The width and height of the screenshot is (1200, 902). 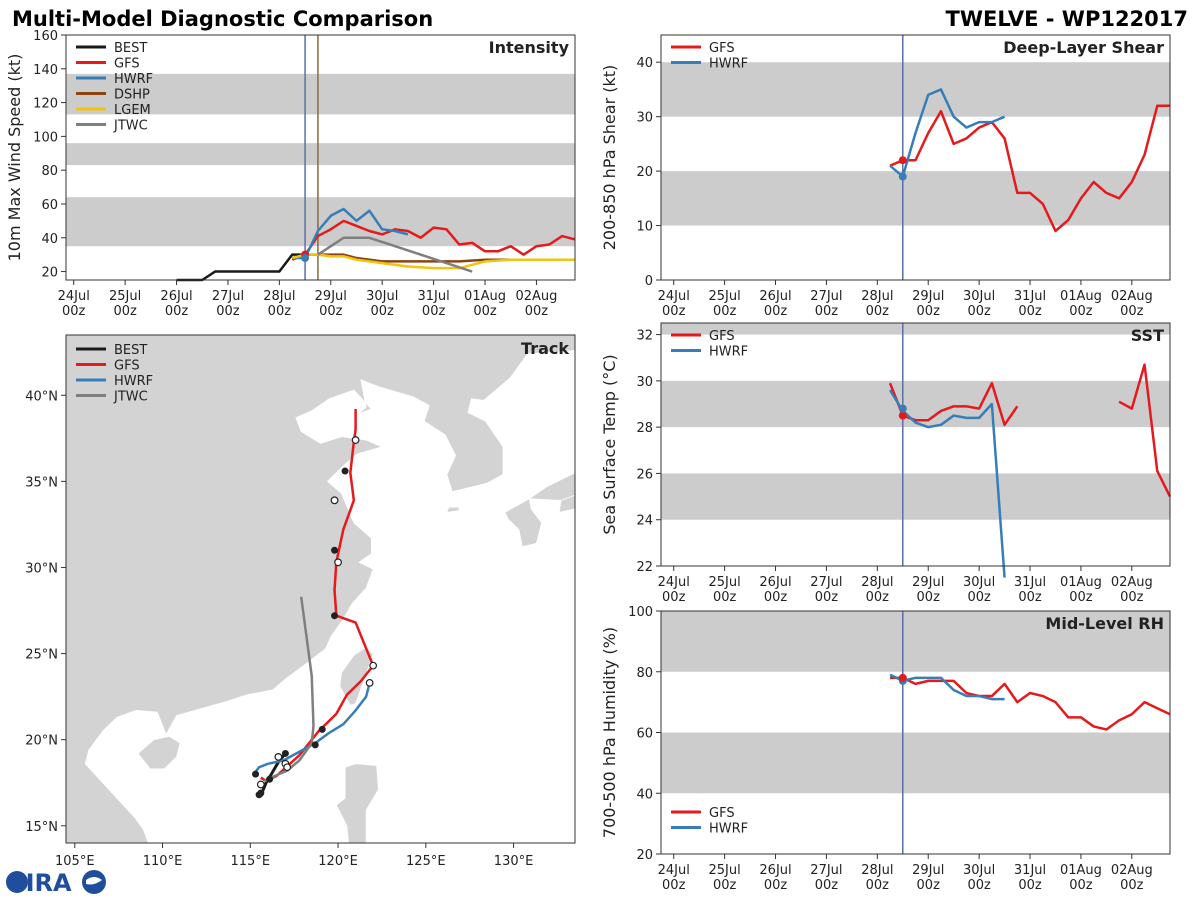 I want to click on cira-logo: CIRA, so click(x=56, y=882).